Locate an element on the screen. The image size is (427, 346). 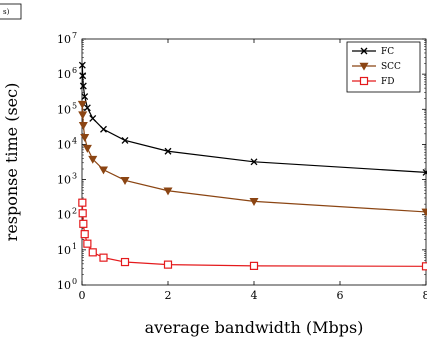
x-tick-label: 0 is located at coordinates (82, 295).